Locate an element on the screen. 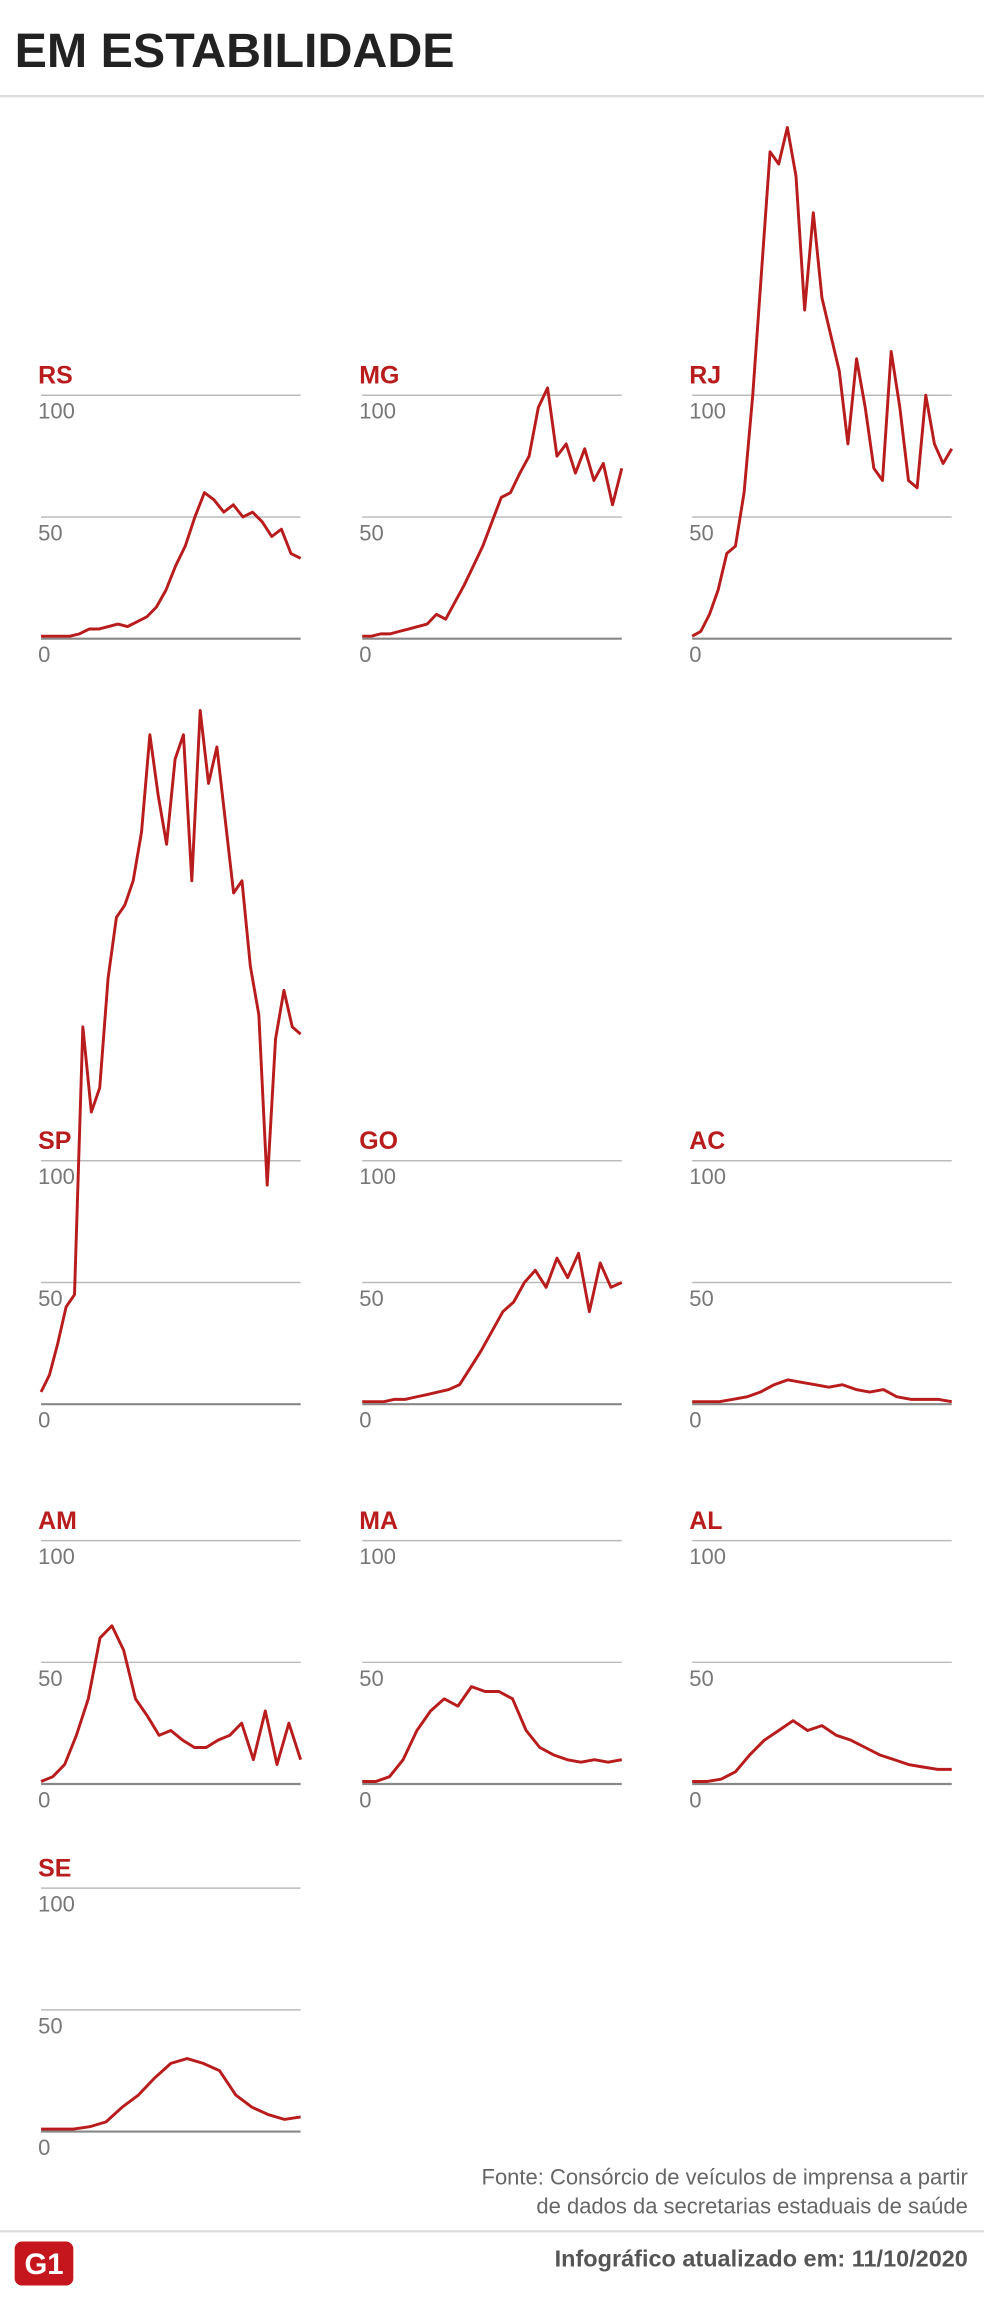  panel-title: AL is located at coordinates (705, 1521).